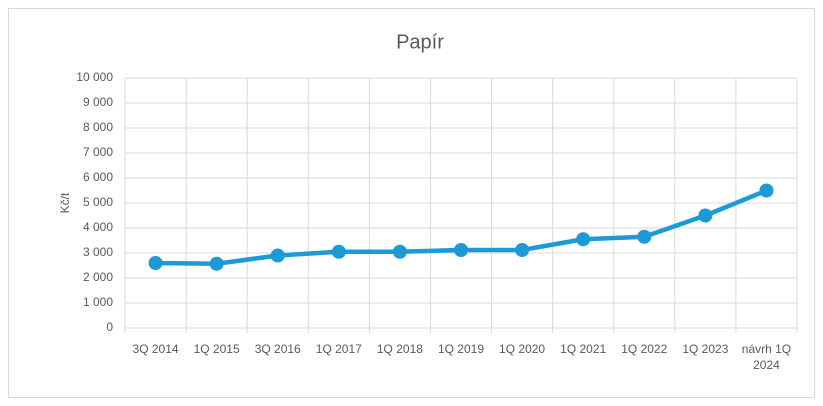 This screenshot has width=823, height=406. What do you see at coordinates (98, 227) in the screenshot?
I see `y-tick-label: 4 000` at bounding box center [98, 227].